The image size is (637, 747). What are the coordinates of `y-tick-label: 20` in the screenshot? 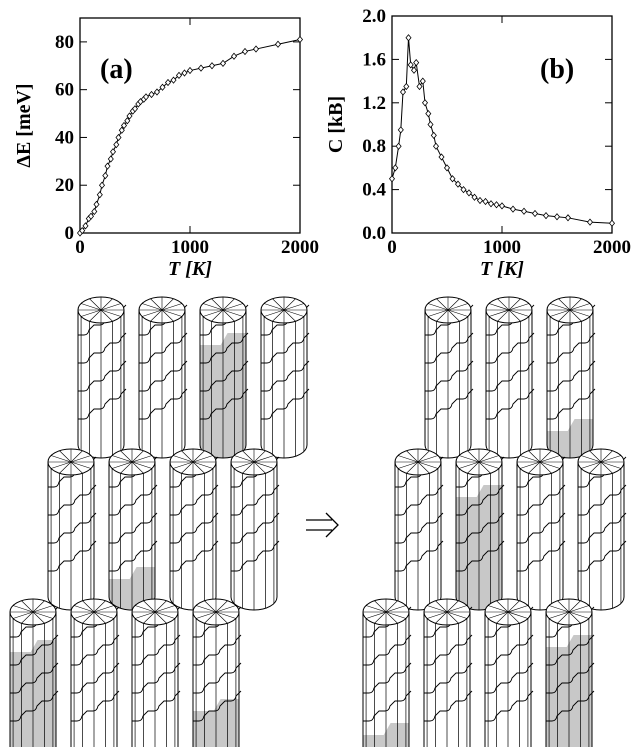 It's located at (64, 185).